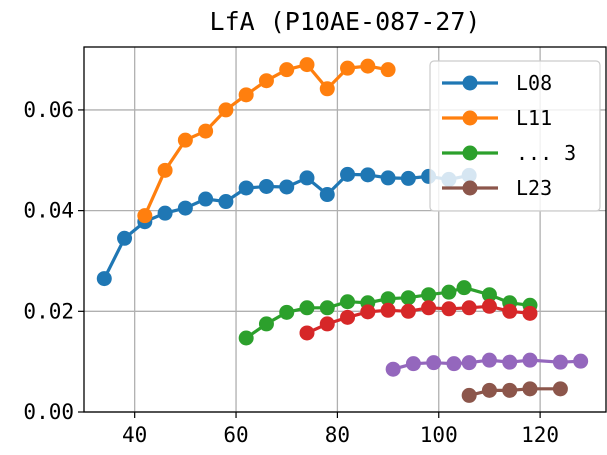 The width and height of the screenshot is (607, 455). What do you see at coordinates (48, 412) in the screenshot?
I see `y-tick-label: 0.00` at bounding box center [48, 412].